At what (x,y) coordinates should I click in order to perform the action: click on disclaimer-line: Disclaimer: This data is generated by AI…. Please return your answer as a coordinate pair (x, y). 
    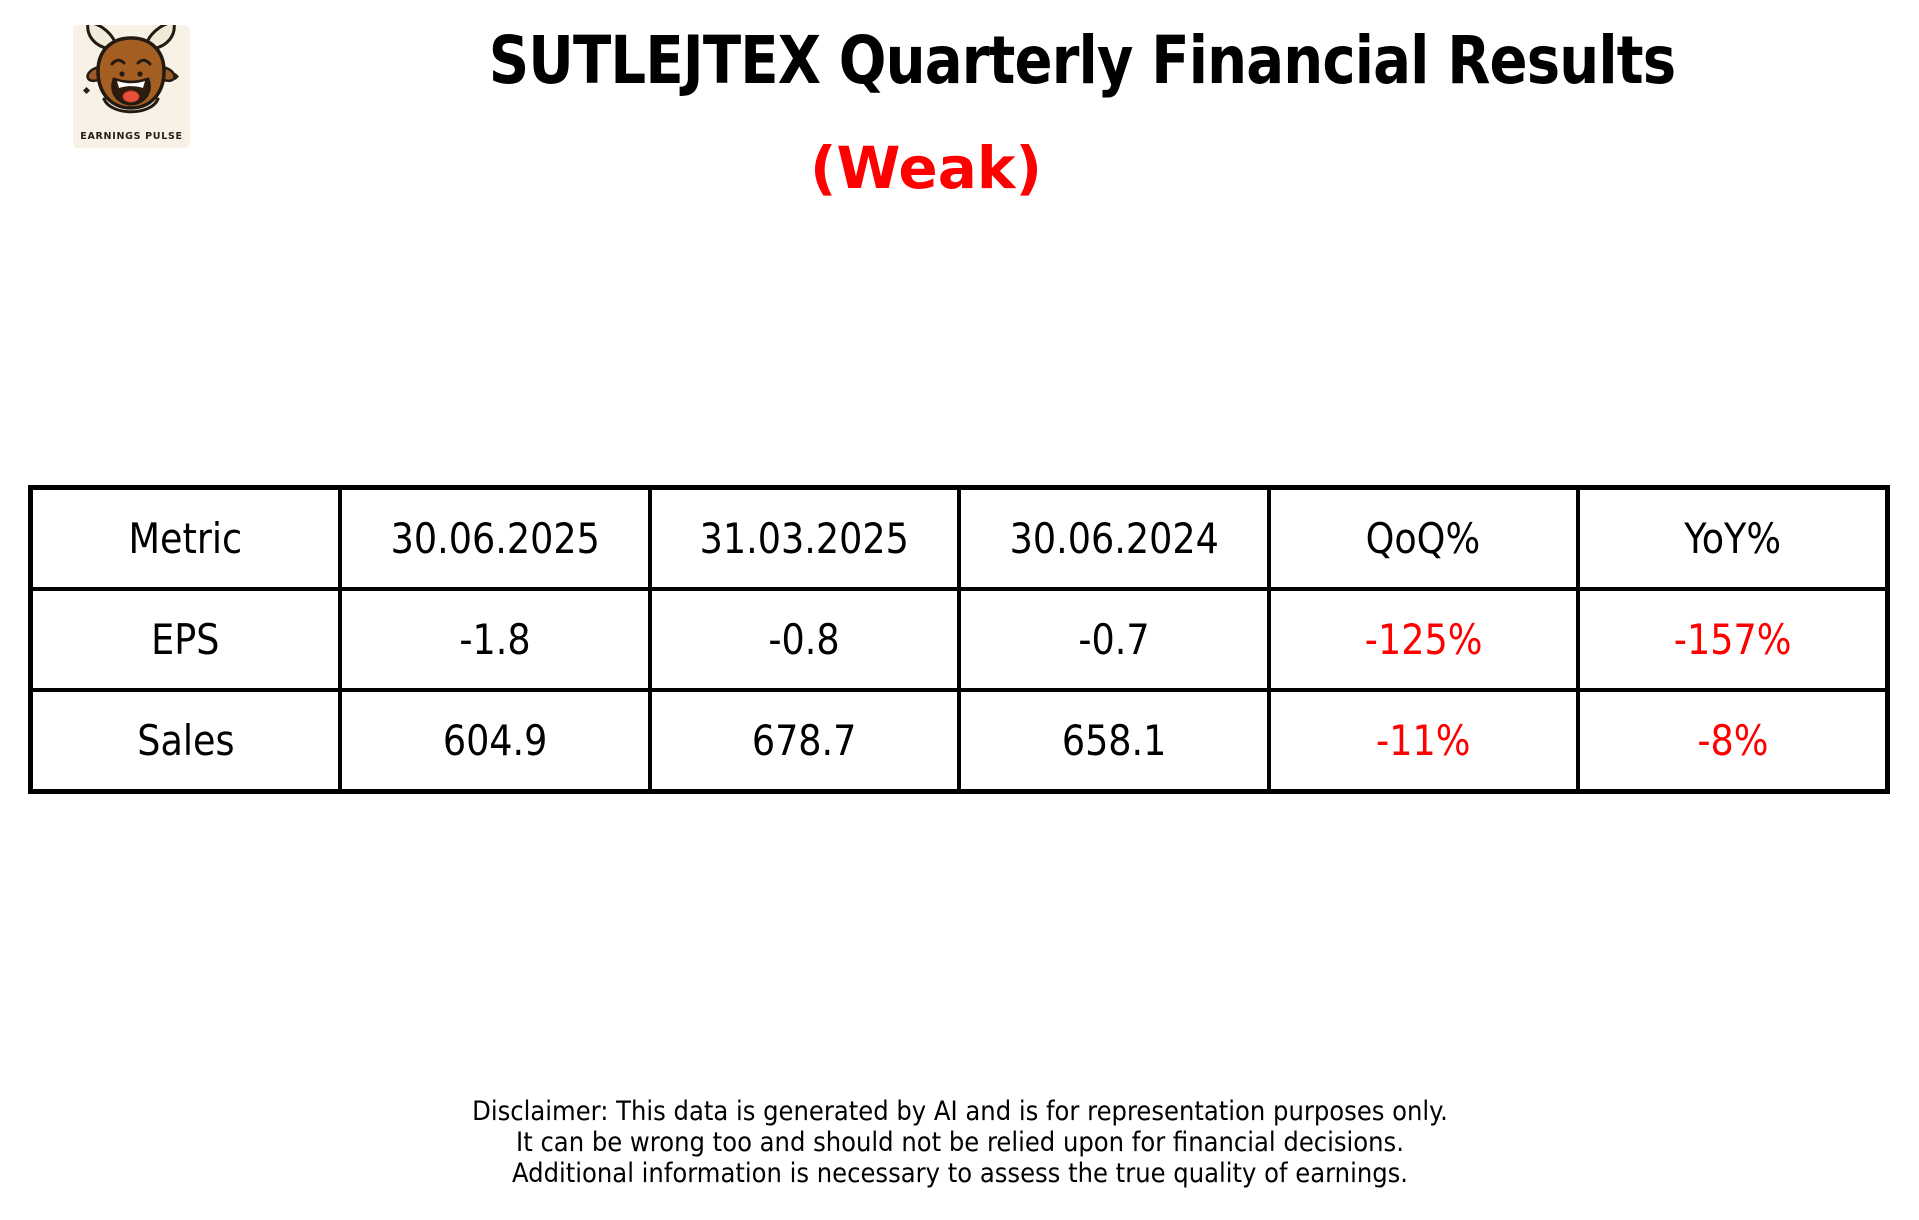
    Looking at the image, I should click on (960, 1111).